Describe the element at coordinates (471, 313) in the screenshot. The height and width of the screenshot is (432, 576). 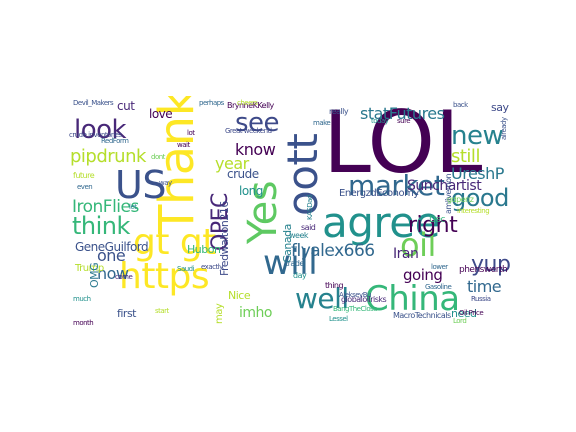
I see `word: Oil Price` at that location.